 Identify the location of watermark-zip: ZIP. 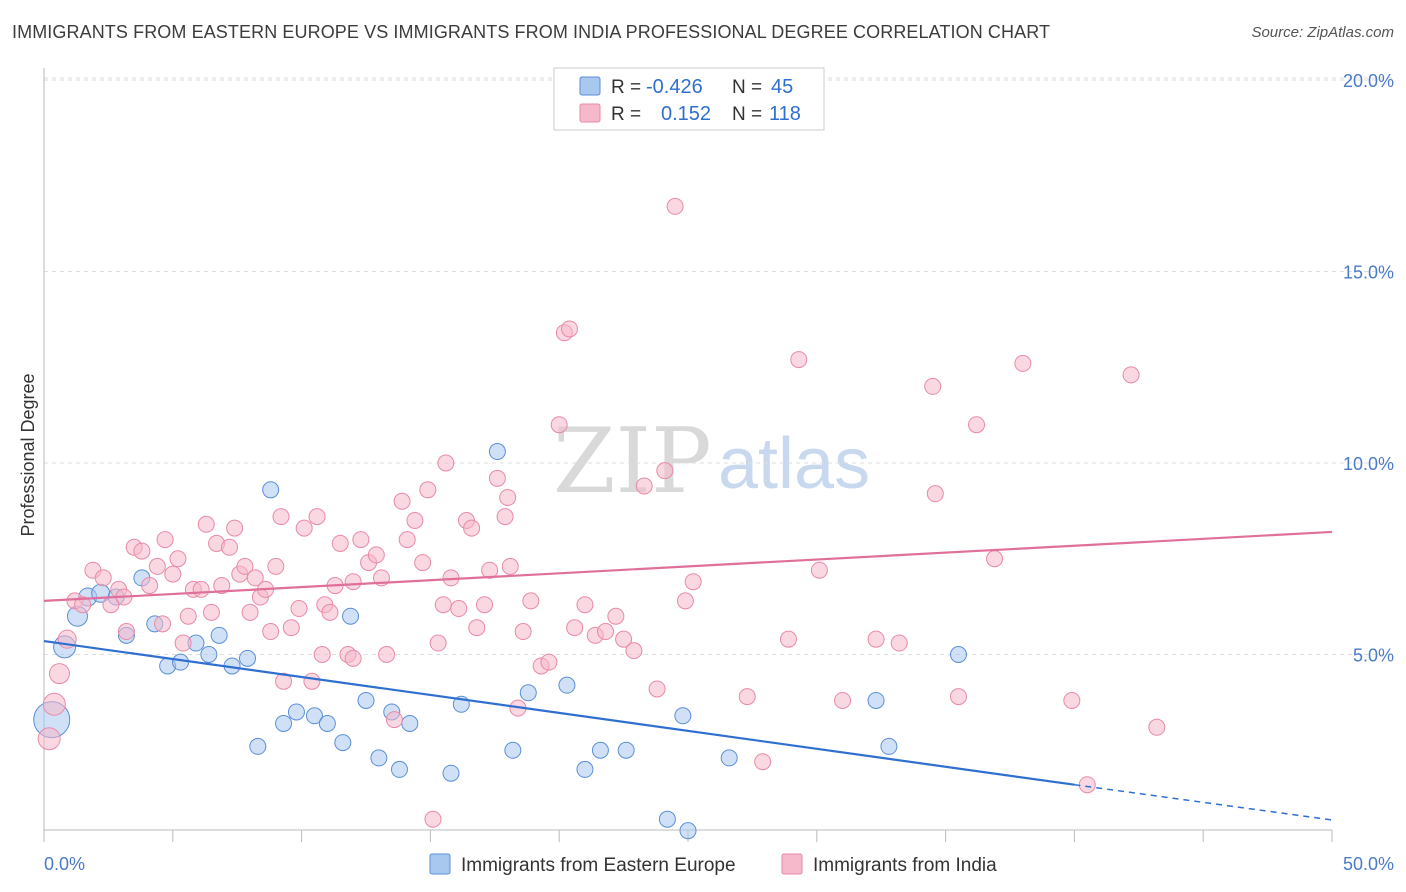
(632, 461).